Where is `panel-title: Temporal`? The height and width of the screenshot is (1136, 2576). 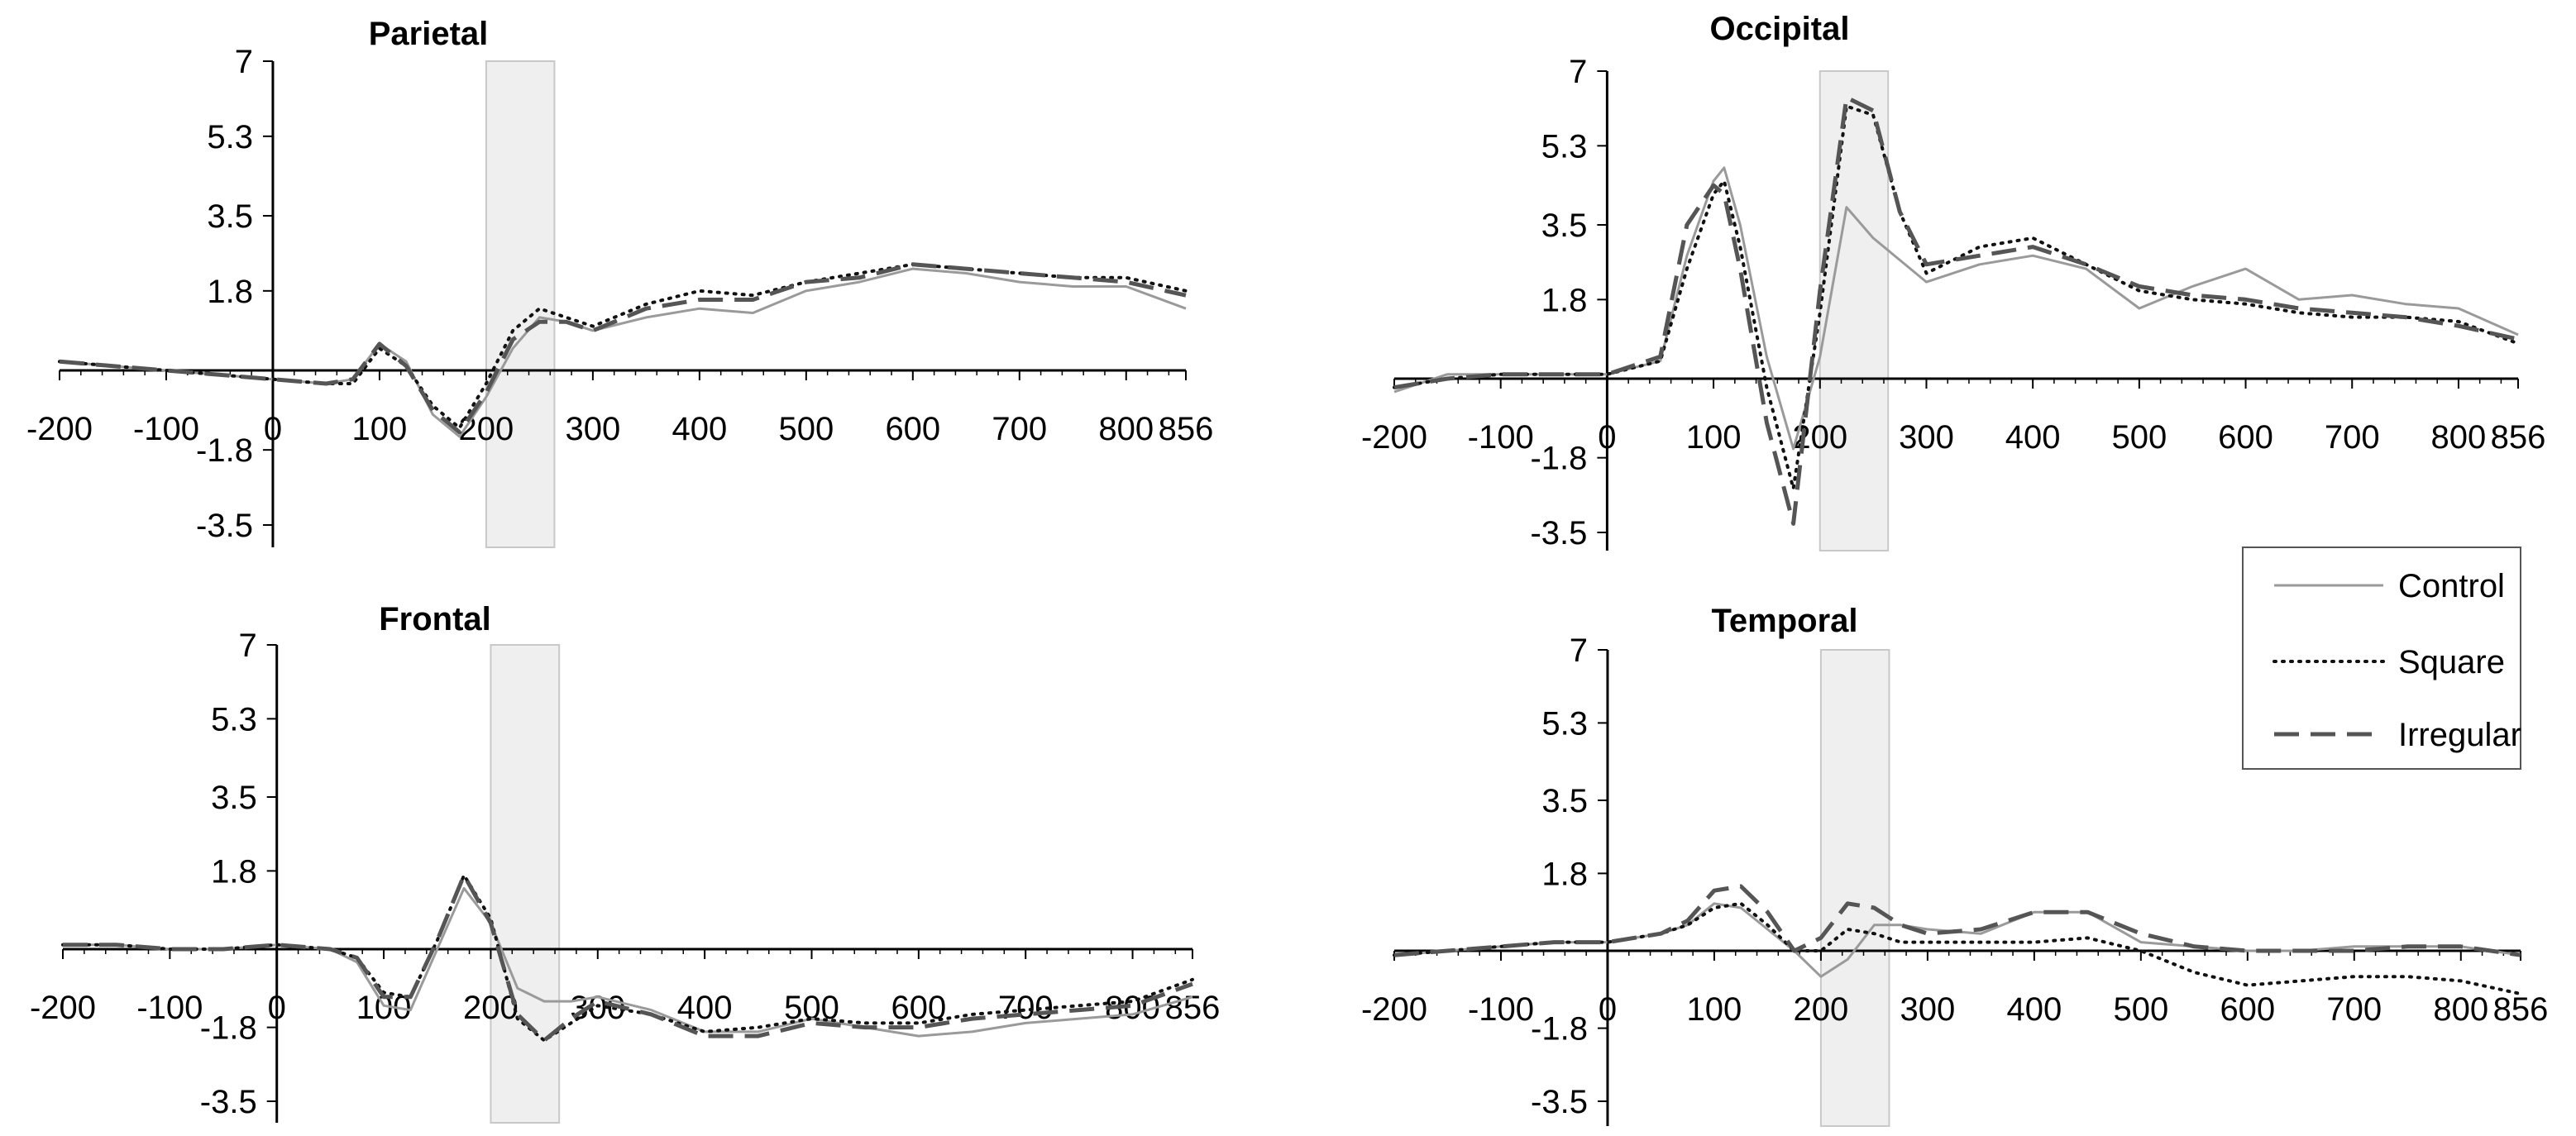 panel-title: Temporal is located at coordinates (1784, 621).